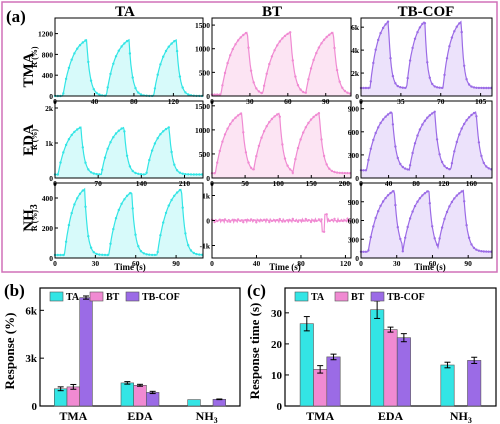  What do you see at coordinates (426, 144) in the screenshot?
I see `mini-tbcof-eda-area` at bounding box center [426, 144].